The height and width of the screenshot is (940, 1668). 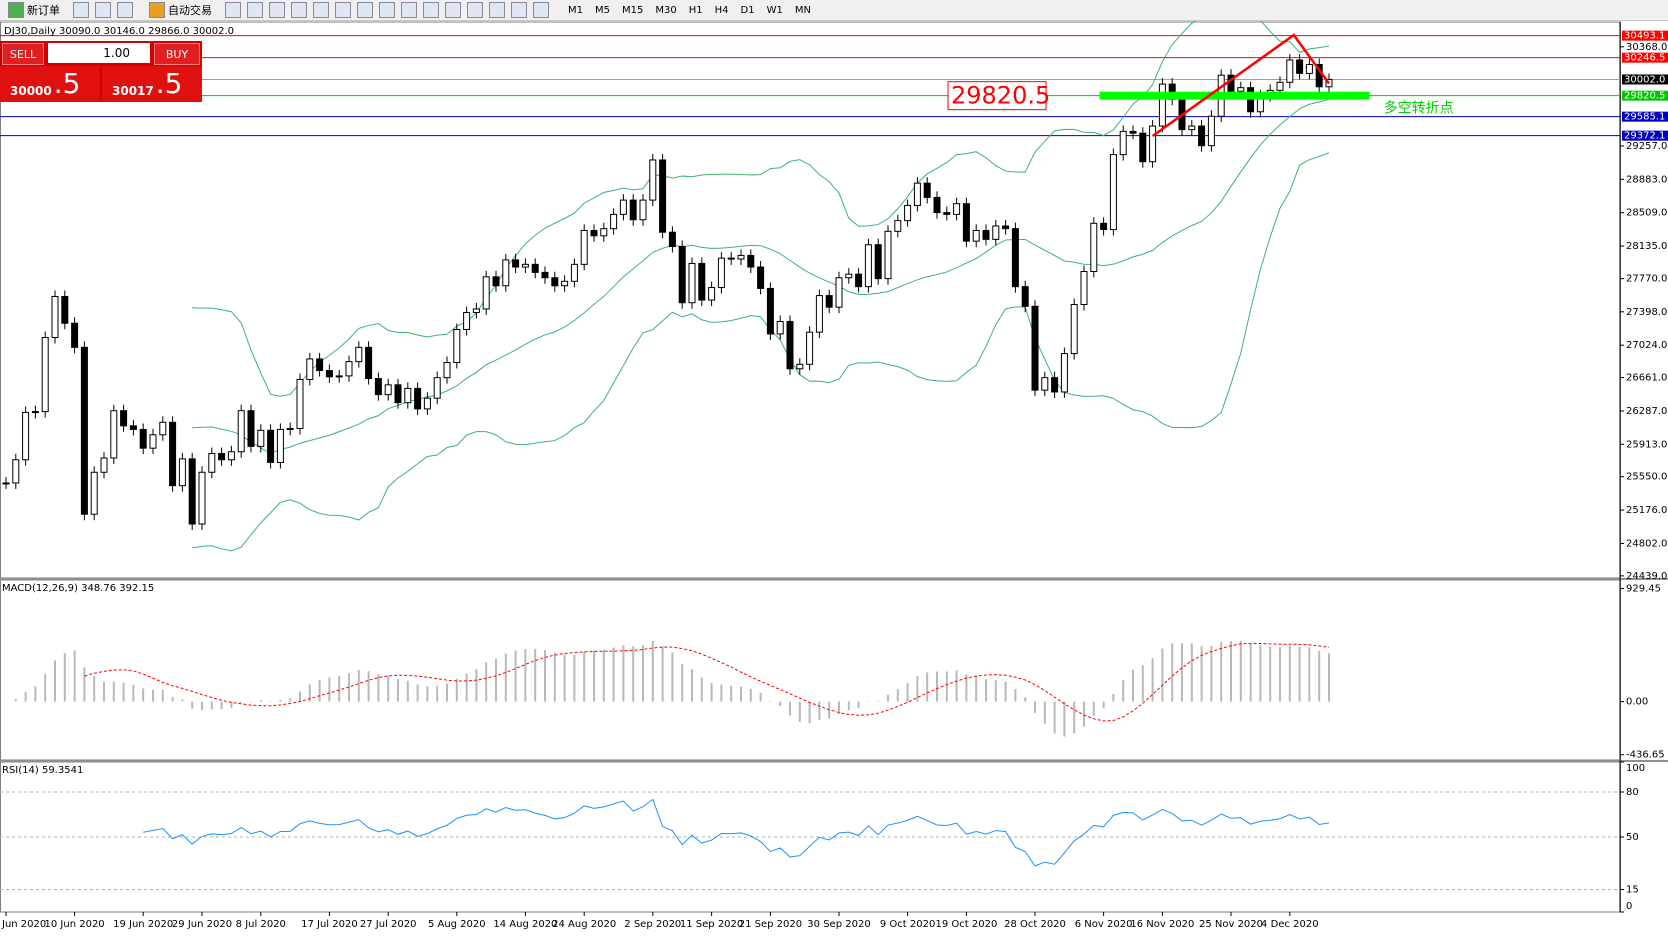 I want to click on x-tick-label: 24 Aug 2020, so click(x=584, y=924).